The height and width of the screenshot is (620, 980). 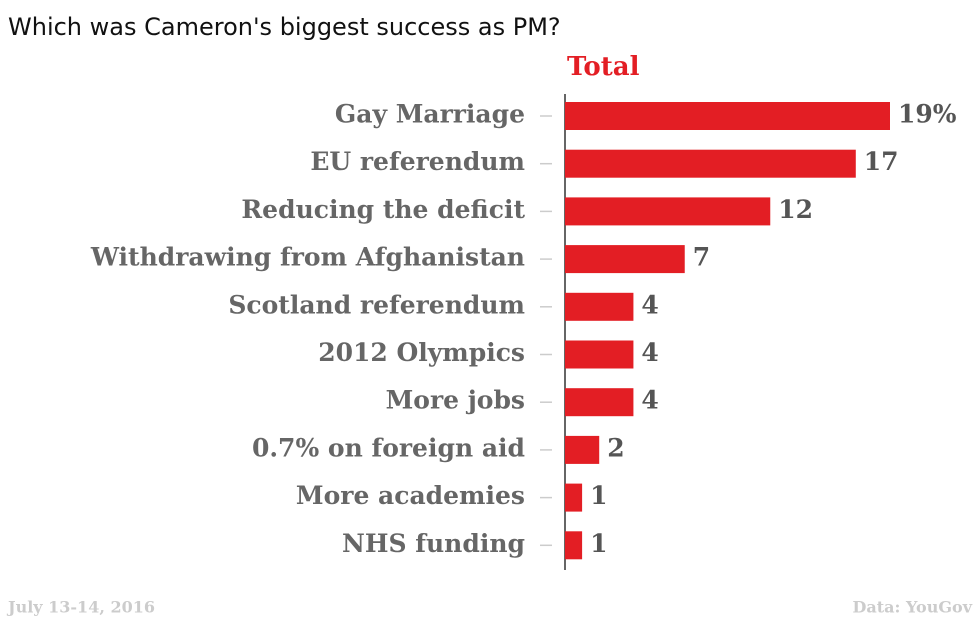 What do you see at coordinates (433, 543) in the screenshot?
I see `category-label: NHS funding` at bounding box center [433, 543].